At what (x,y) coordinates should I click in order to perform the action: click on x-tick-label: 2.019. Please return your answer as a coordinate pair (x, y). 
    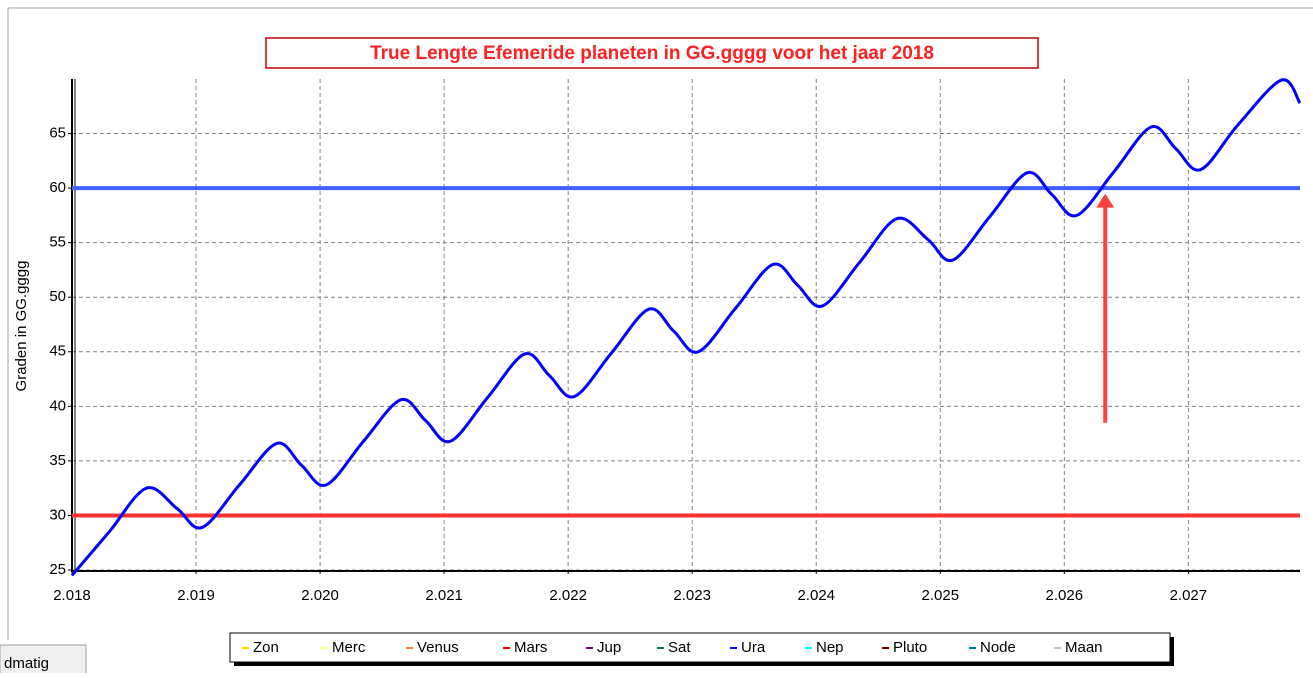
    Looking at the image, I should click on (196, 595).